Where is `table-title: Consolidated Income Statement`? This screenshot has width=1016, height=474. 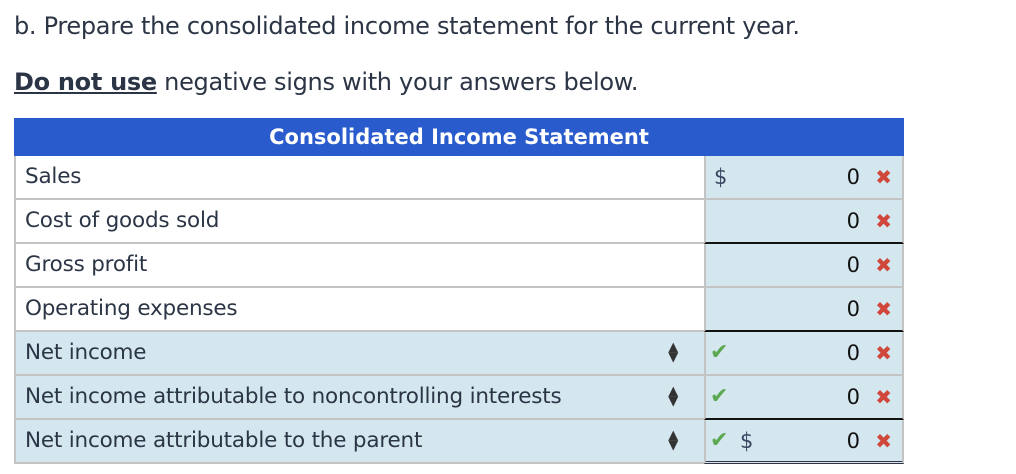 table-title: Consolidated Income Statement is located at coordinates (459, 137).